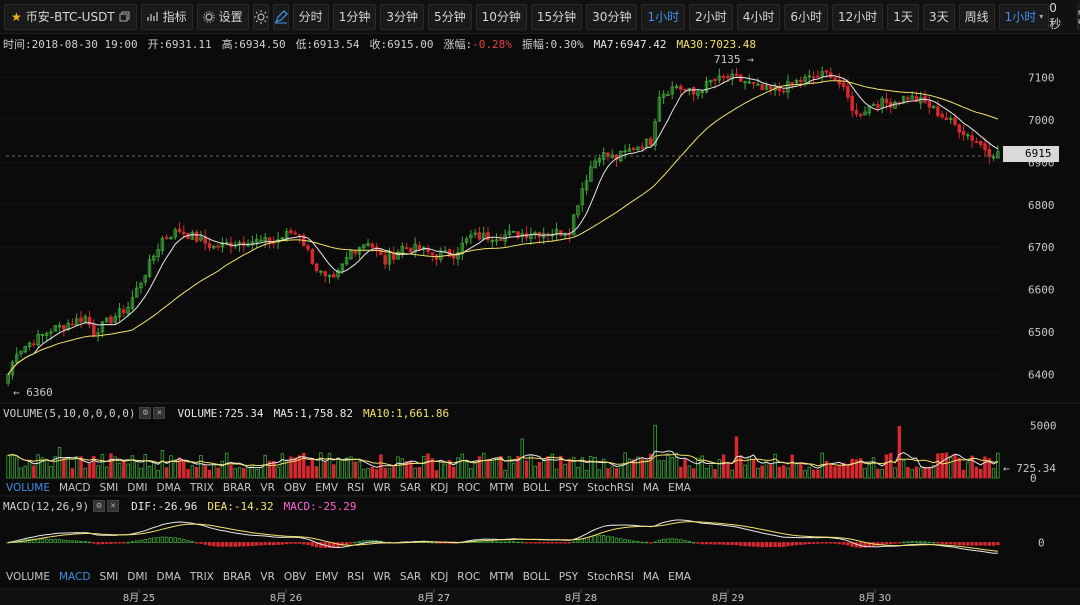 This screenshot has width=1080, height=605. I want to click on vol-tab-stochrsi: StochRSI, so click(610, 488).